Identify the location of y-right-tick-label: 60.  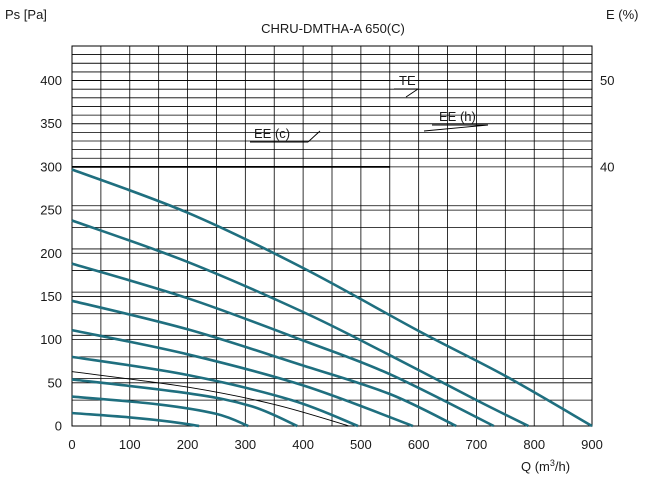
(607, 1).